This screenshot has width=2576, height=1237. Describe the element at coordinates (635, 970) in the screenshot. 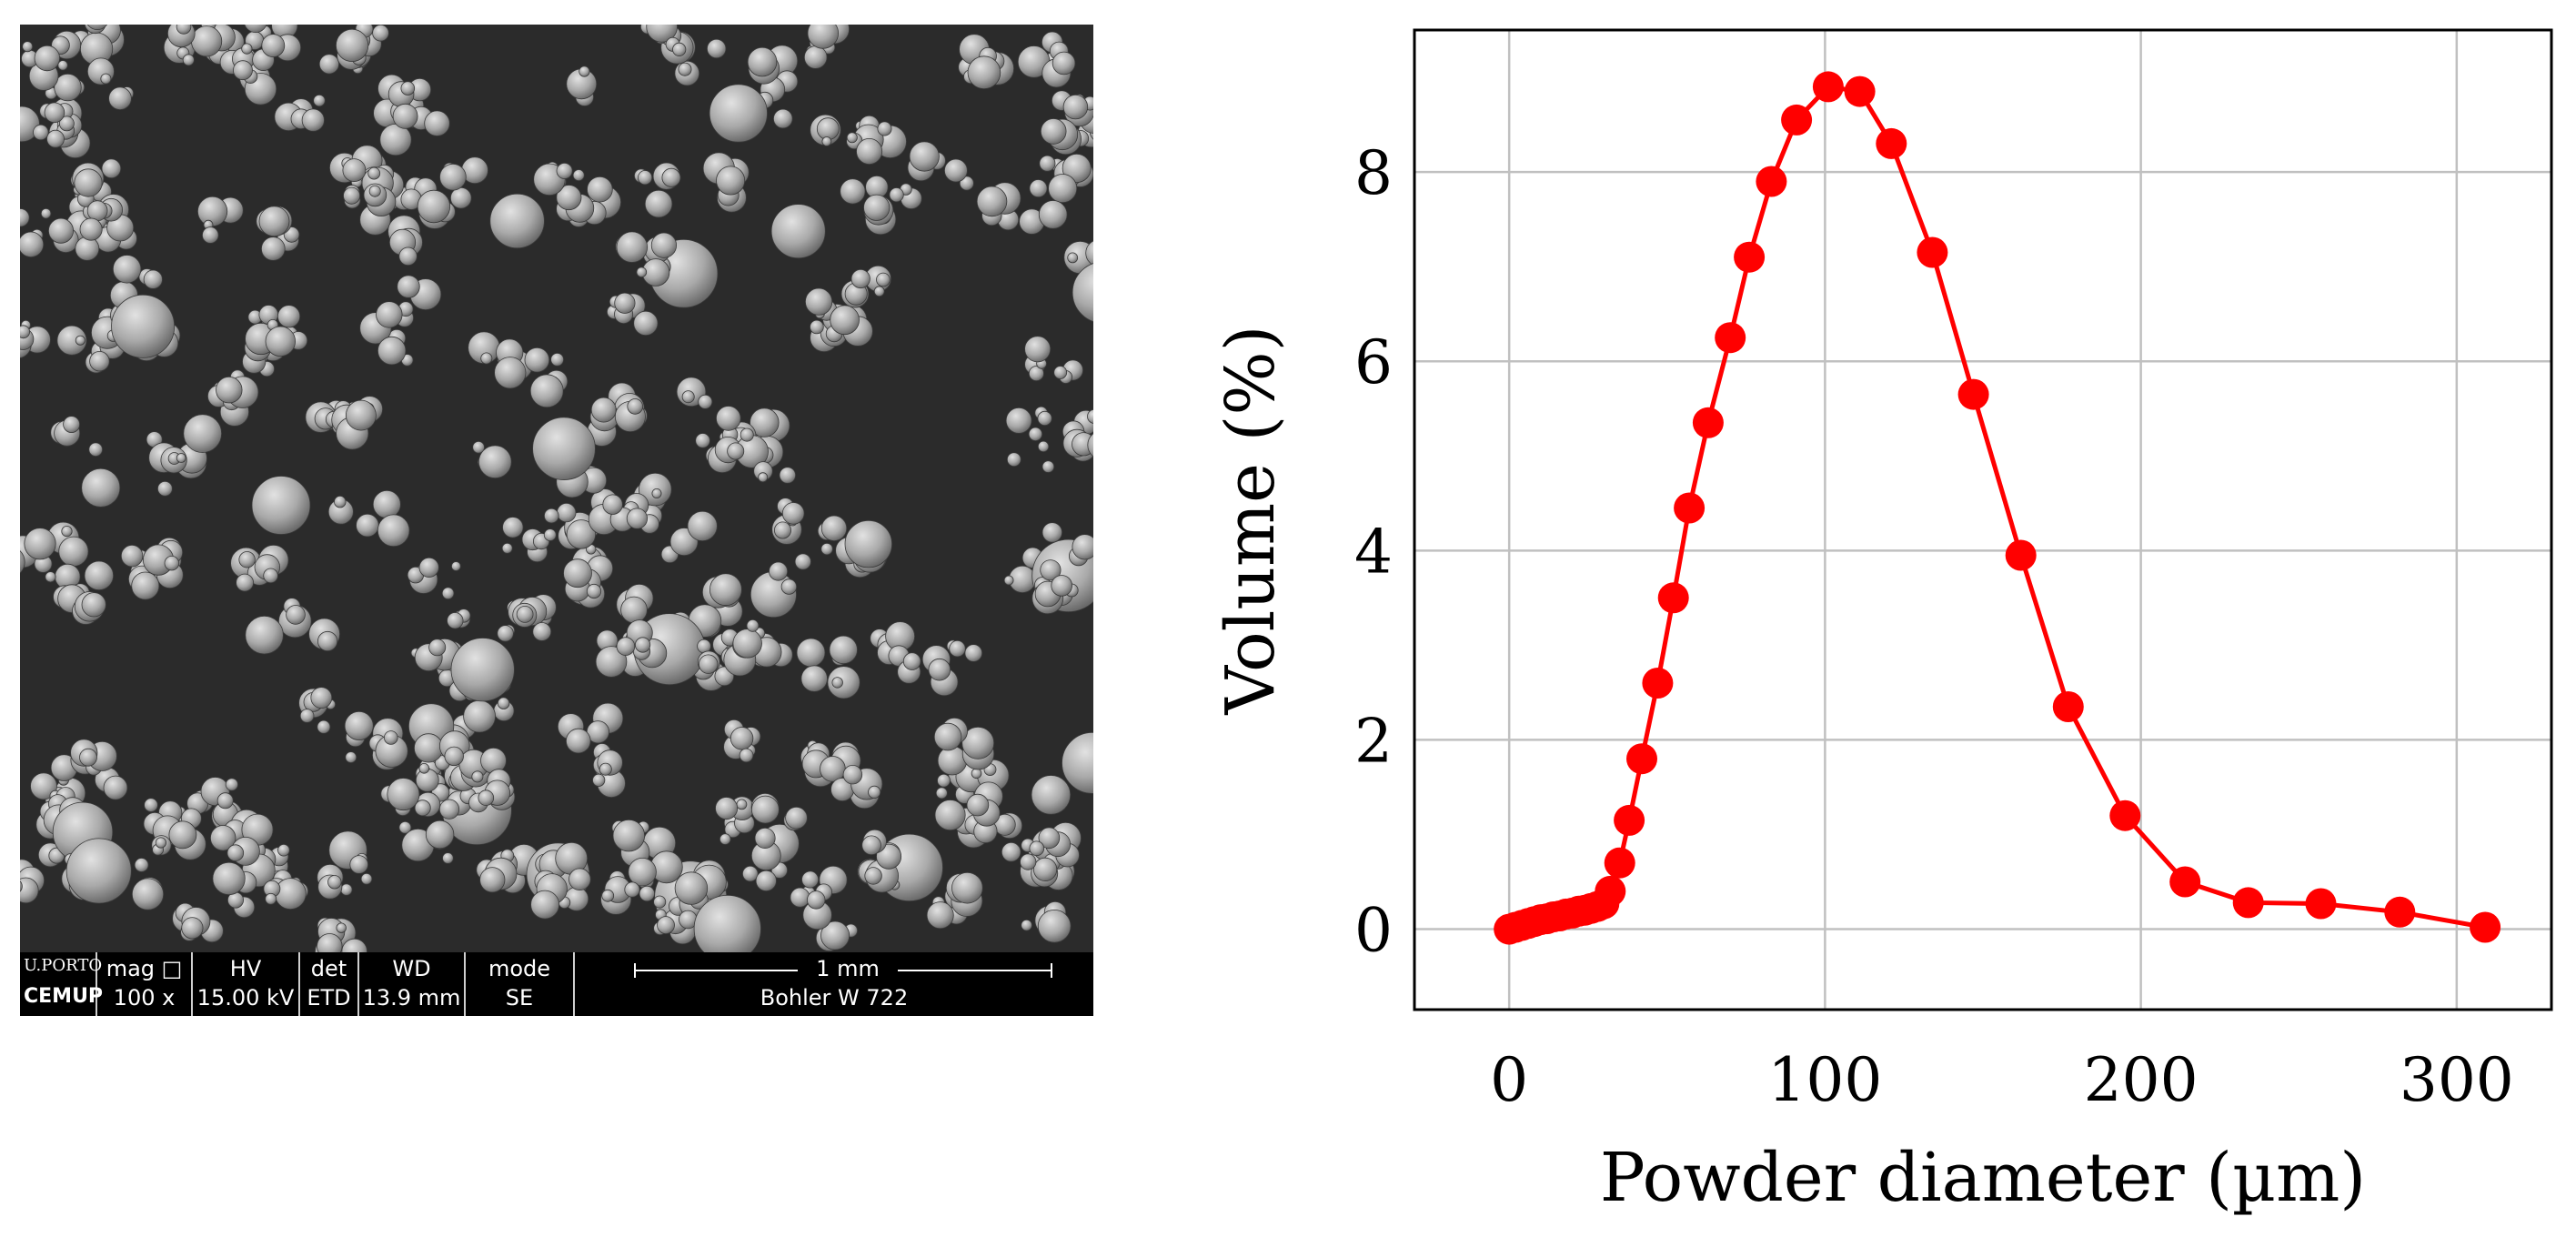

I see `scale-bar-left-tick` at that location.